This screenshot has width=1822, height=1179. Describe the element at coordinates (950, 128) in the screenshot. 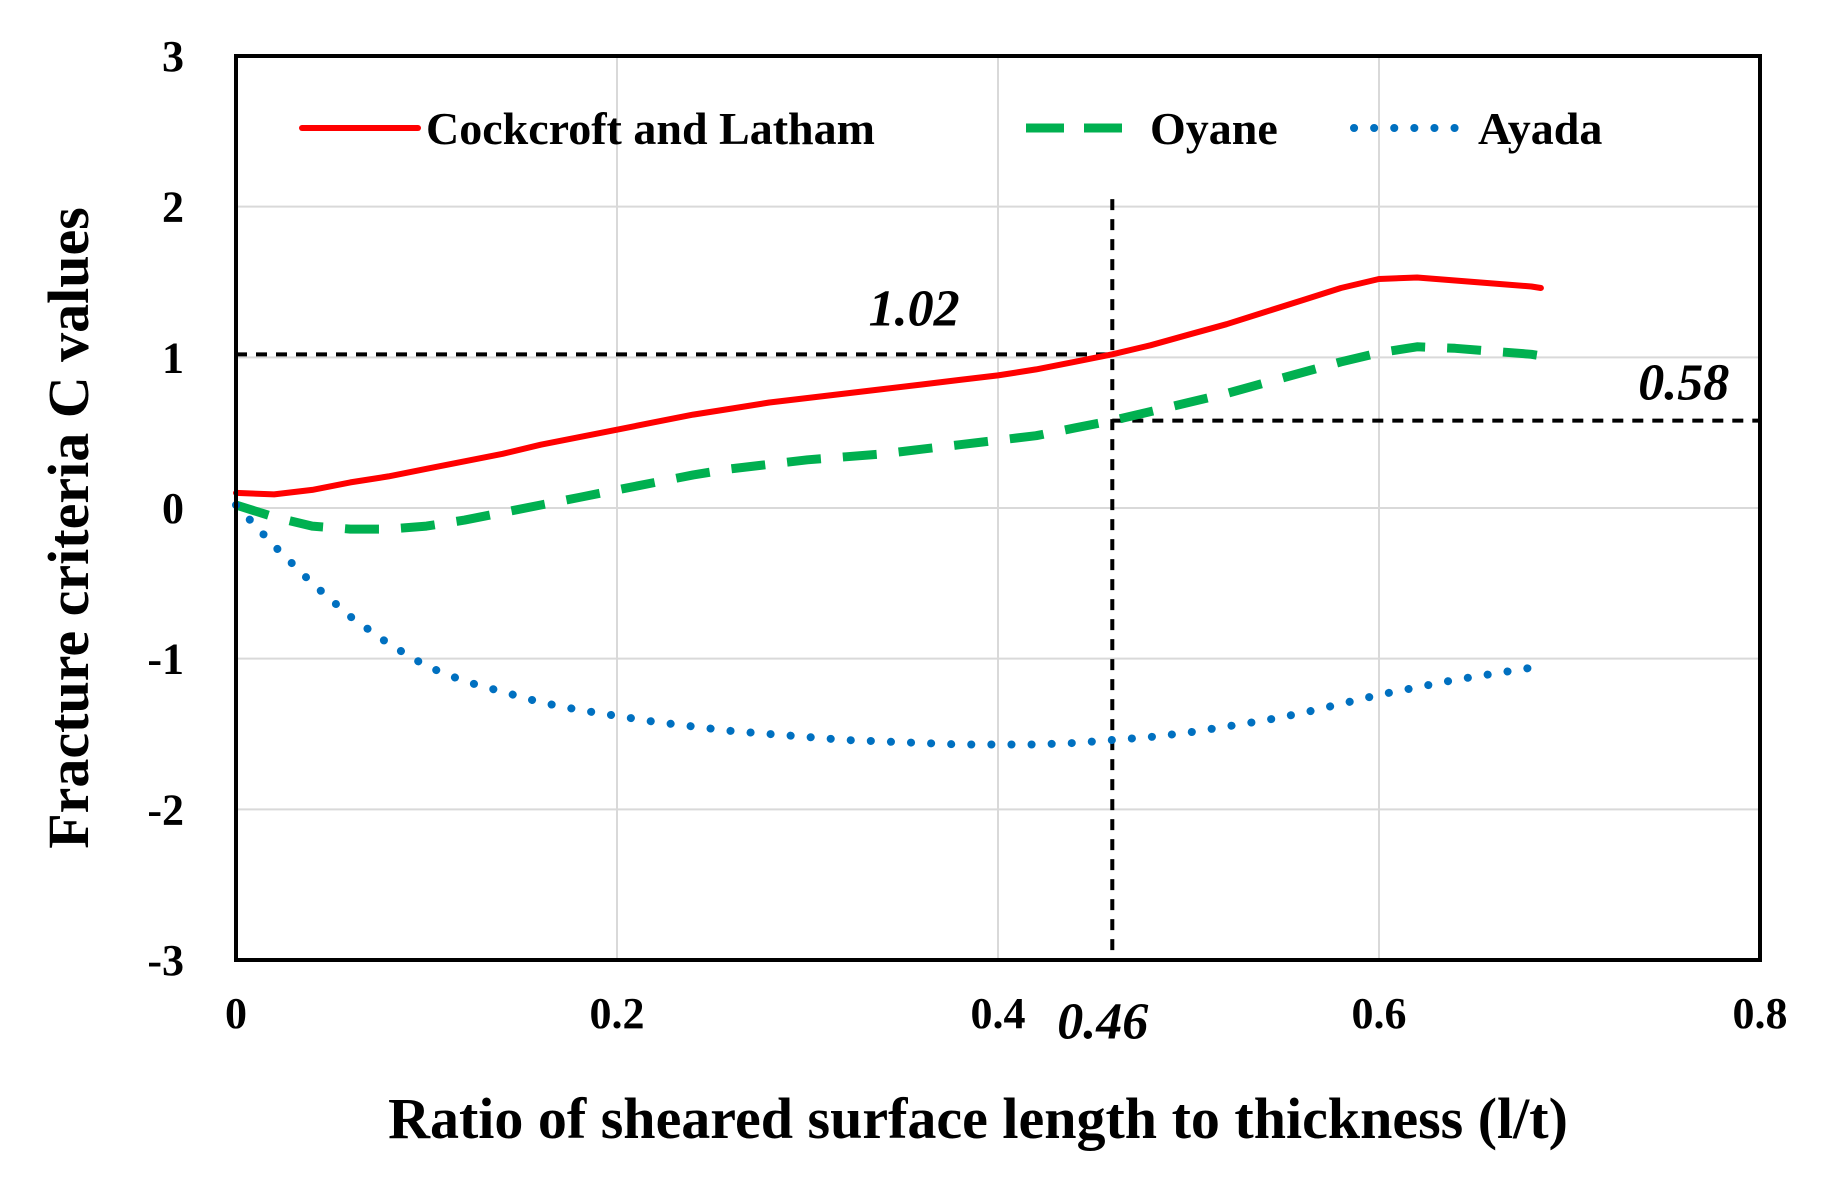

I see `legend: Cockcroft and Latham Oyane Ayada` at that location.